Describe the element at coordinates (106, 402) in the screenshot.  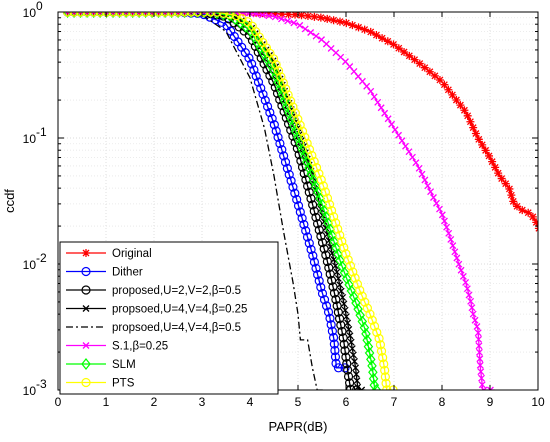
I see `x-tick-label: 1` at that location.